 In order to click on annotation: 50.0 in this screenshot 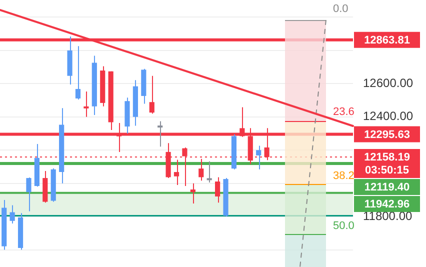, I will do `click(343, 226)`.